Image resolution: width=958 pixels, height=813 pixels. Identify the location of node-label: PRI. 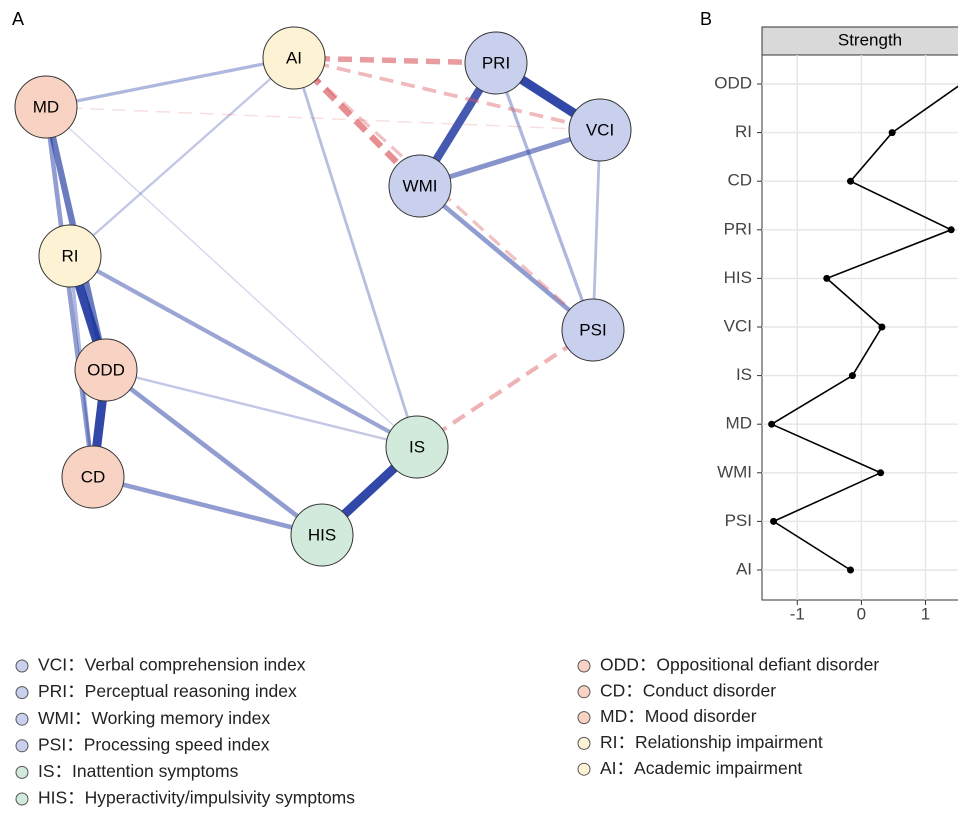
(496, 62).